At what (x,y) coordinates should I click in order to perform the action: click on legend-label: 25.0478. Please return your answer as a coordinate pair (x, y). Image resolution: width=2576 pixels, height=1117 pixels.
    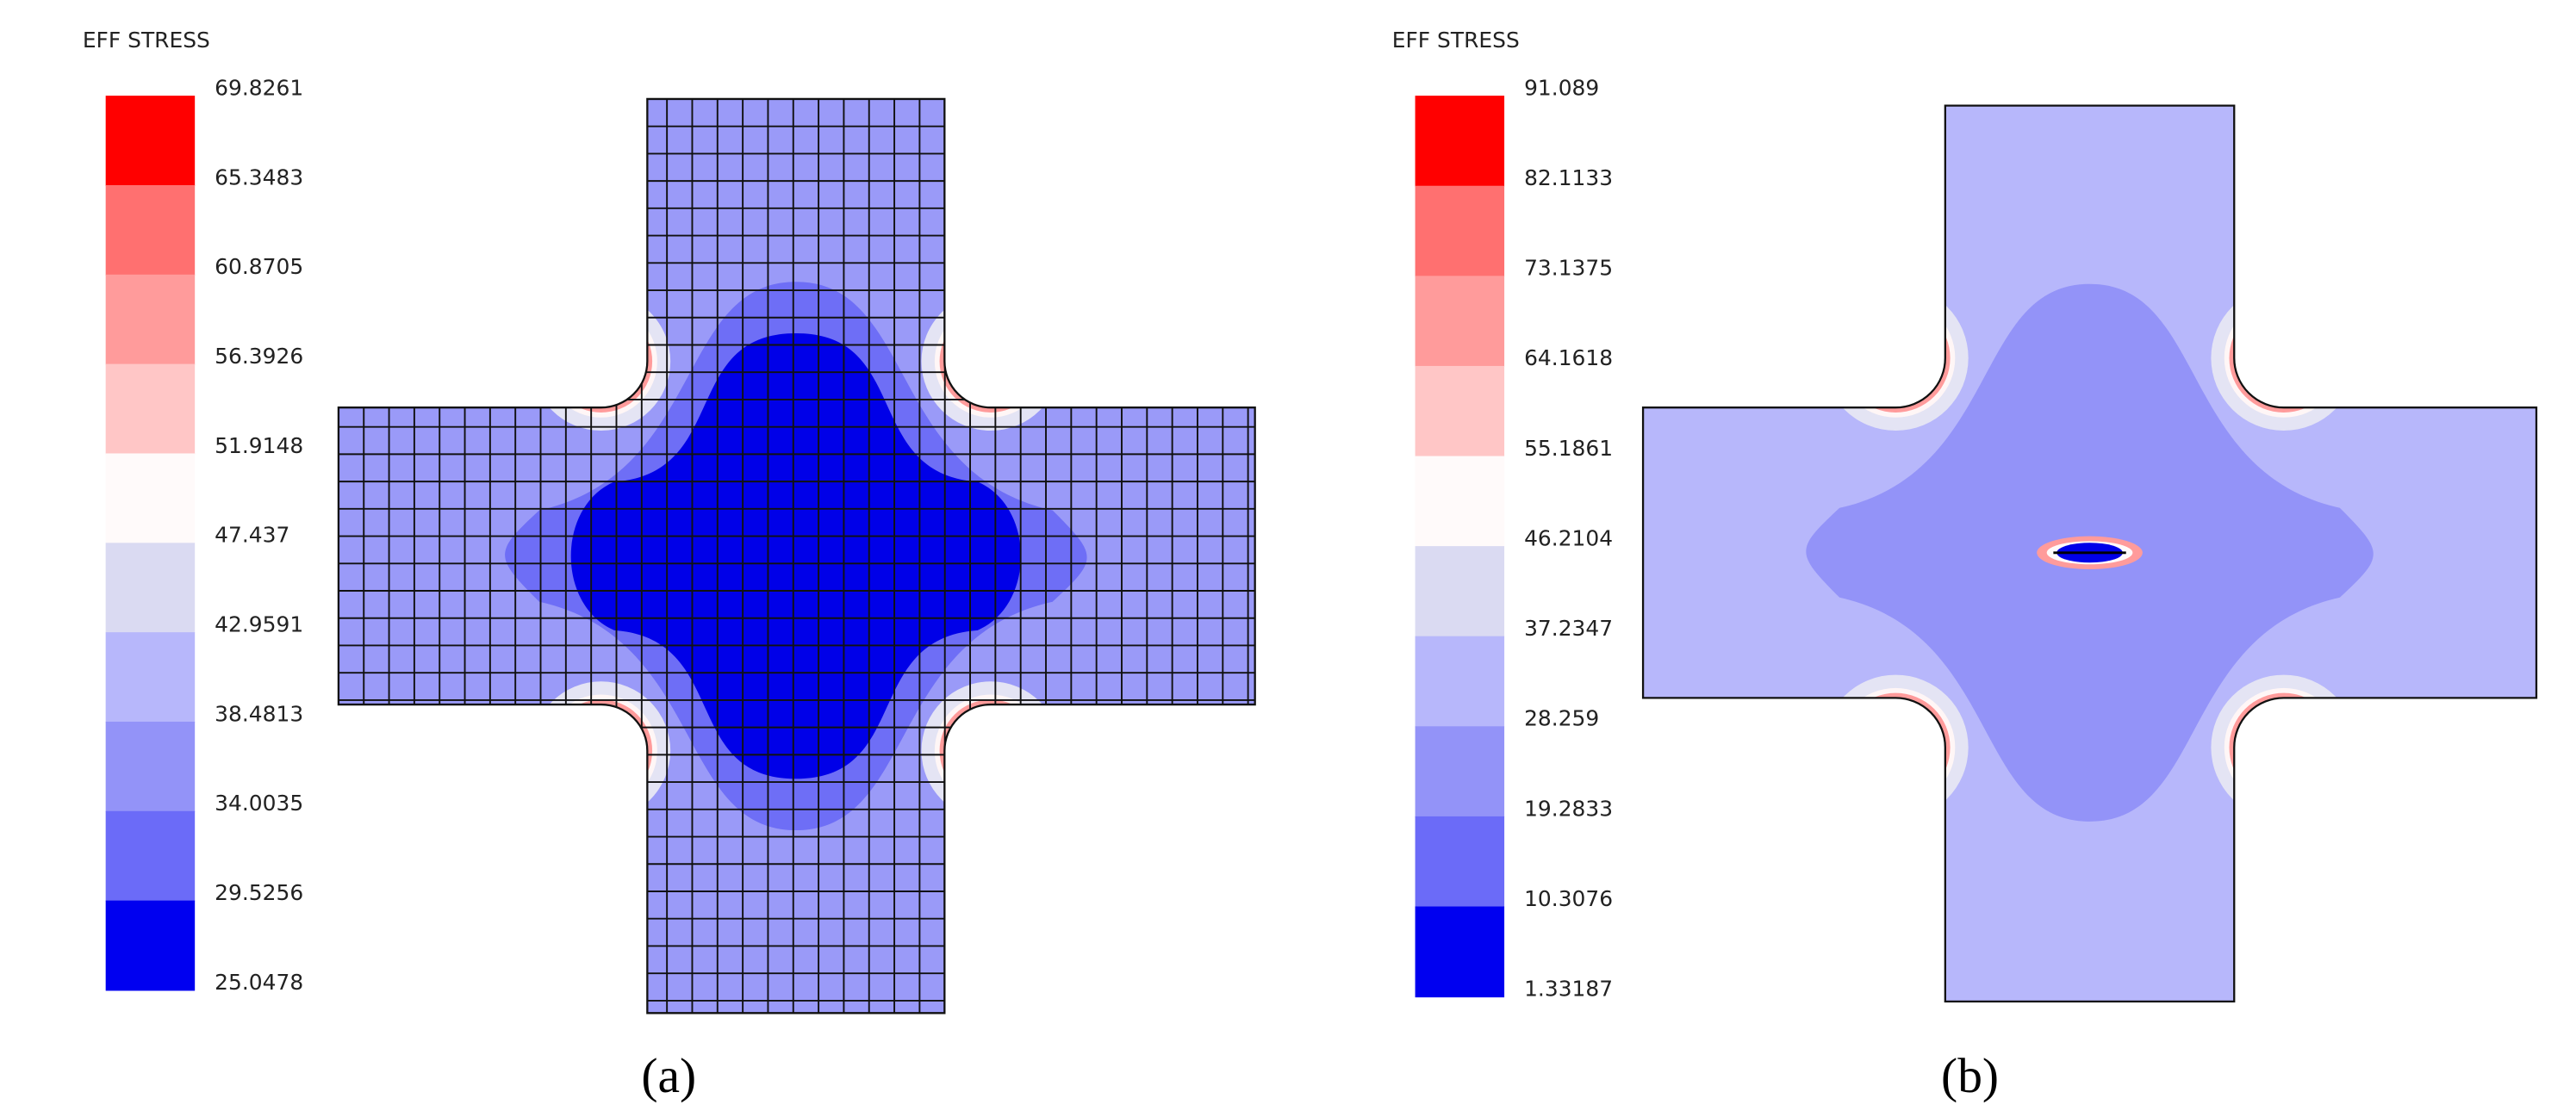
    Looking at the image, I should click on (259, 982).